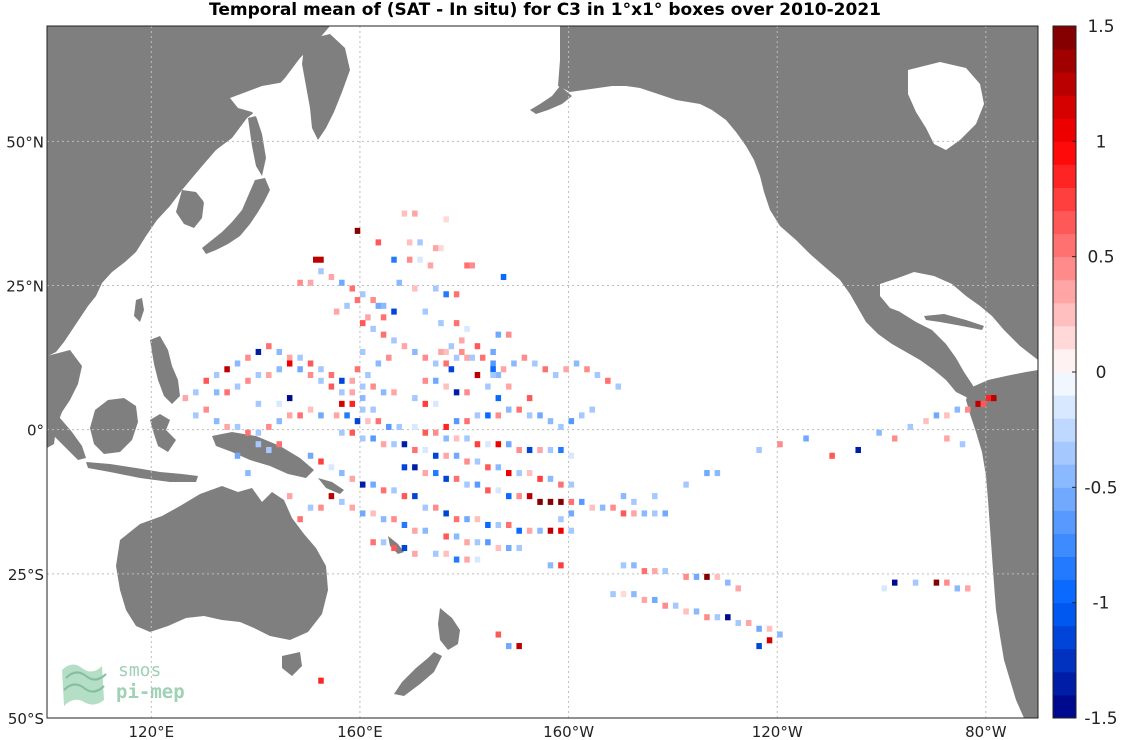 The width and height of the screenshot is (1122, 740). I want to click on sea-of-okhotsk, so click(267, 110).